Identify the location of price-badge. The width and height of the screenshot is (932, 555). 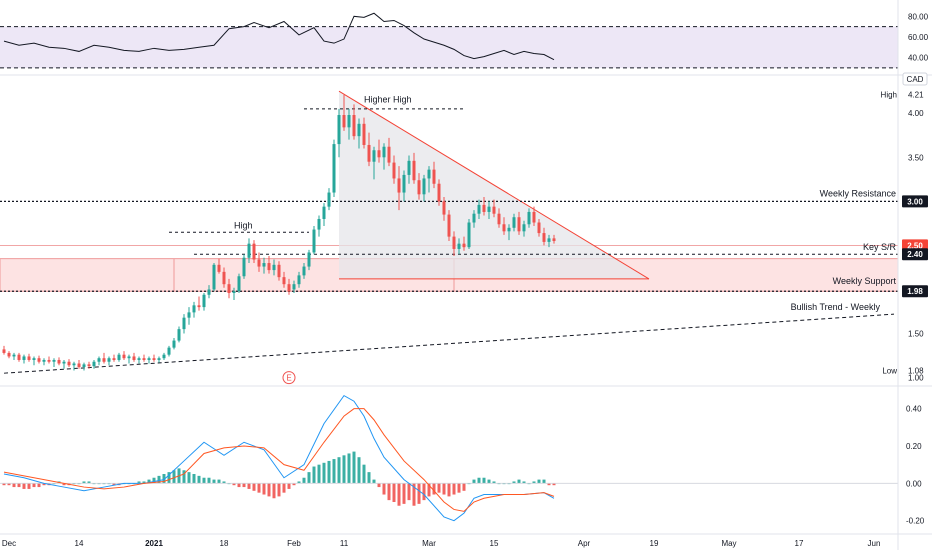
(915, 201).